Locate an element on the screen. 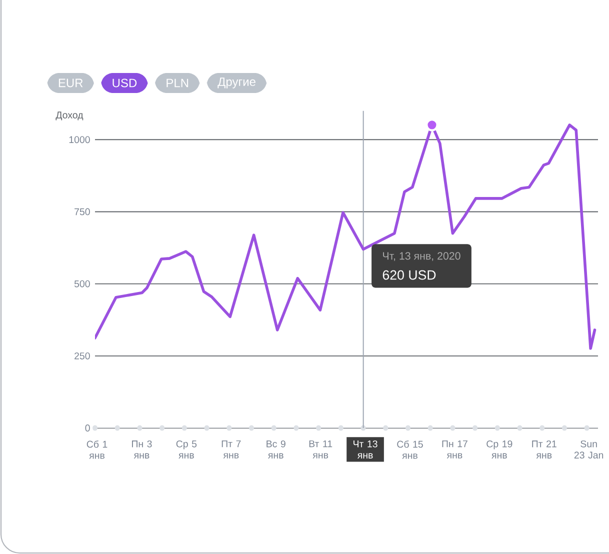 This screenshot has width=609, height=554. x-tick-label: Sun 23 Jan is located at coordinates (589, 449).